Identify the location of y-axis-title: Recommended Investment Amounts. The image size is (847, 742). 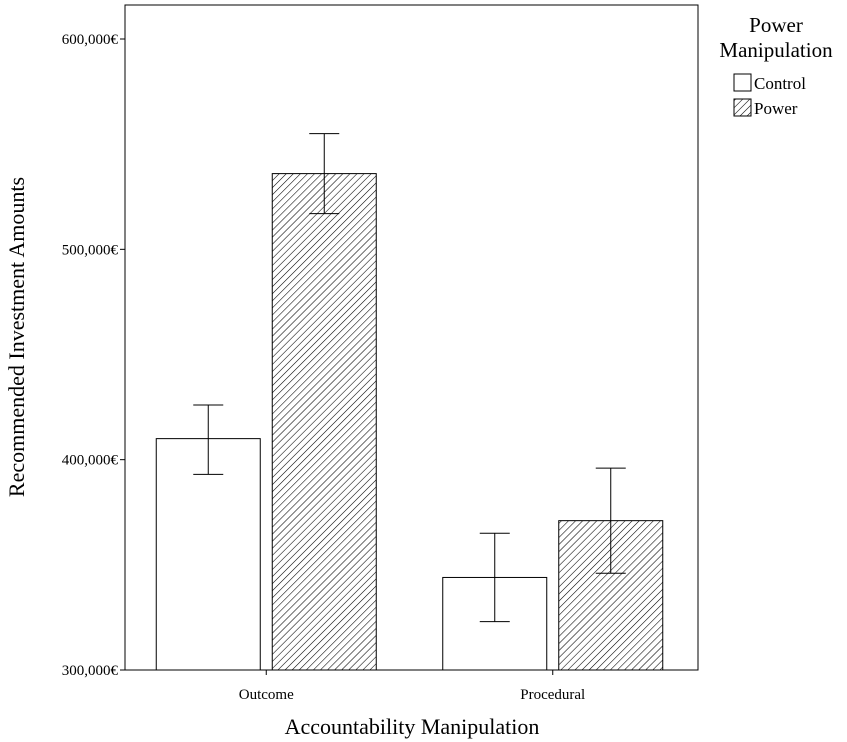
(16, 337).